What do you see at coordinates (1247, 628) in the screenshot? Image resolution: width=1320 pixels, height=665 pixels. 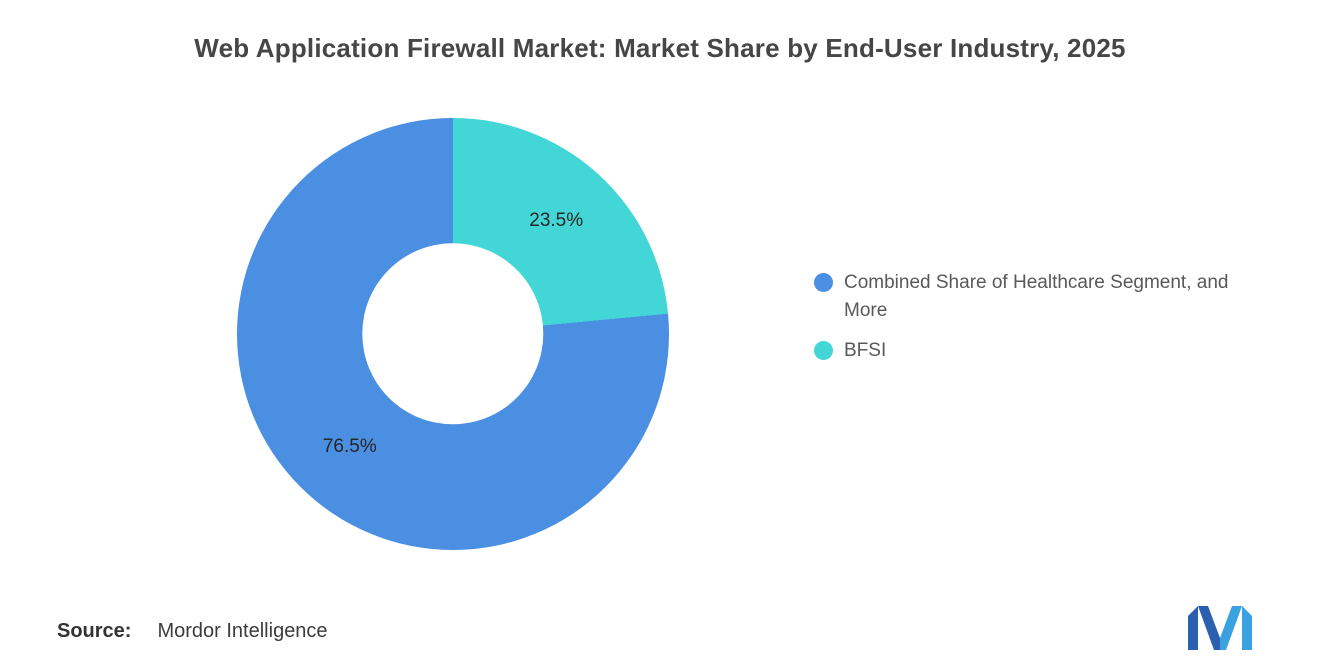 I see `logo-right-leg` at bounding box center [1247, 628].